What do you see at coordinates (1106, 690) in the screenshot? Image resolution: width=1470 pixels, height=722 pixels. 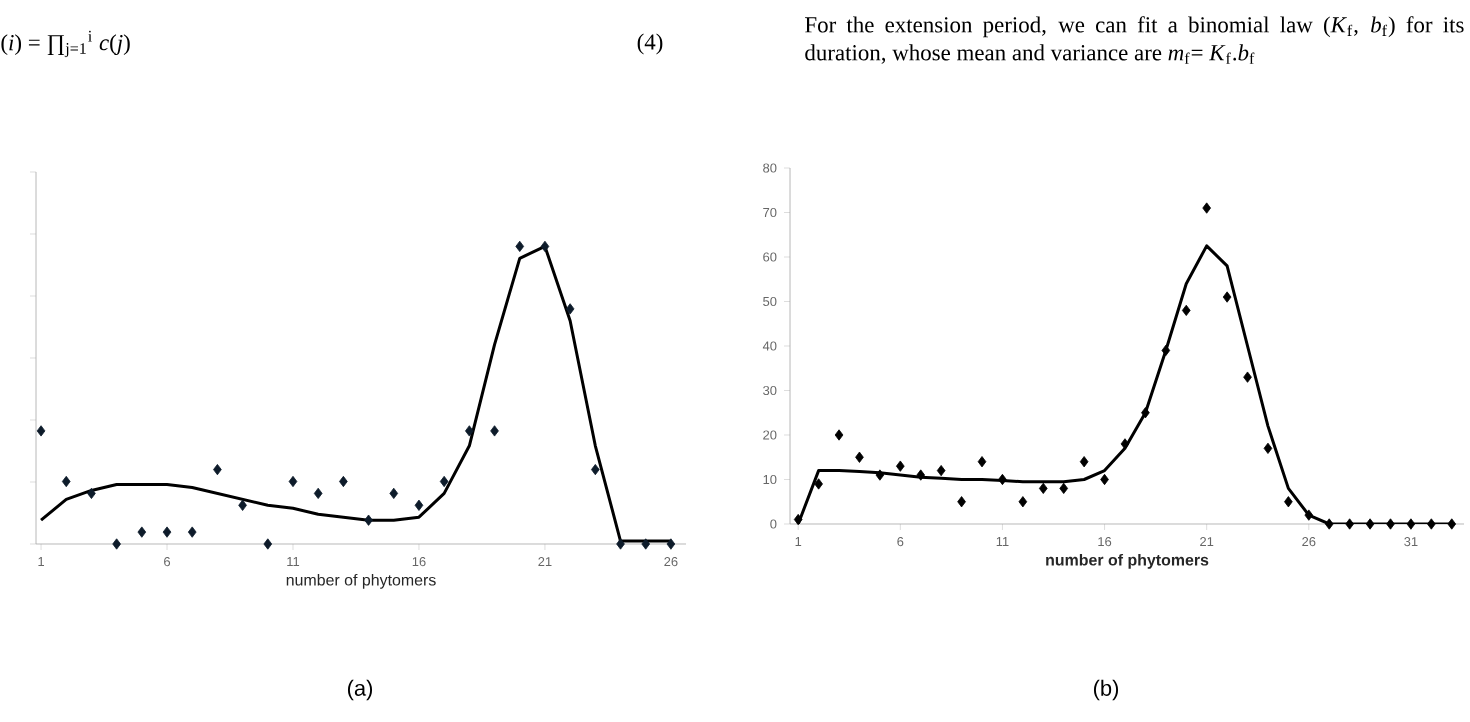 I see `text: (b)` at bounding box center [1106, 690].